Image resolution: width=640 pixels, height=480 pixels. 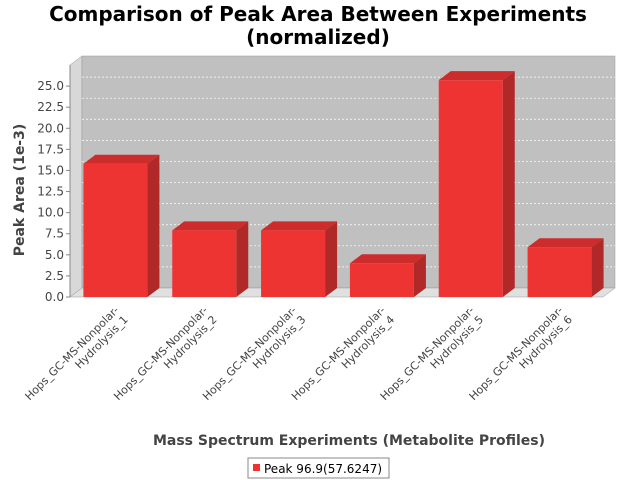 What do you see at coordinates (50, 213) in the screenshot?
I see `y-tick-label: 10.0` at bounding box center [50, 213].